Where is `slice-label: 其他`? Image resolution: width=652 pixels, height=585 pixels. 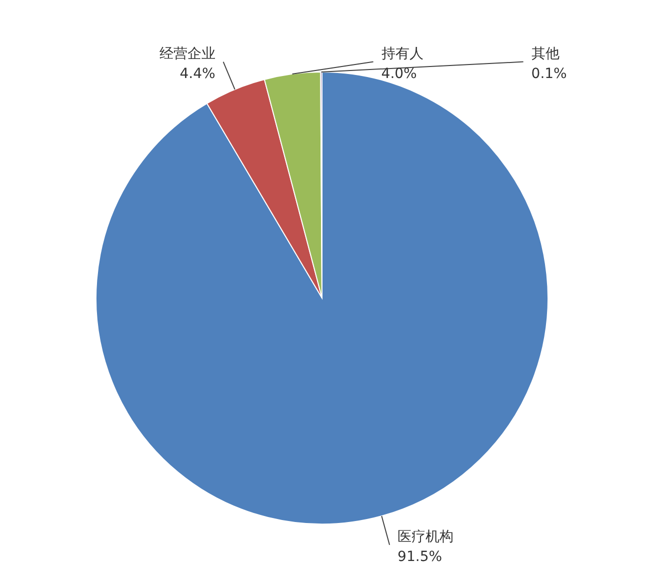
slice-label: 其他 is located at coordinates (545, 54).